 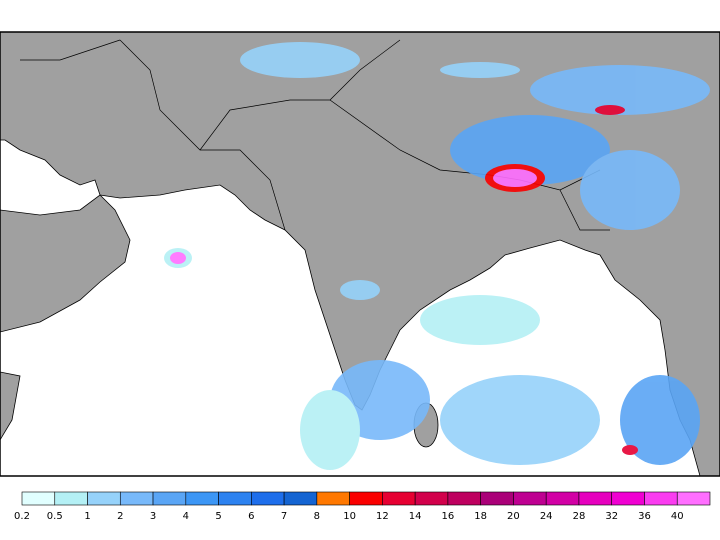 What do you see at coordinates (186, 516) in the screenshot?
I see `legend-label: 4` at bounding box center [186, 516].